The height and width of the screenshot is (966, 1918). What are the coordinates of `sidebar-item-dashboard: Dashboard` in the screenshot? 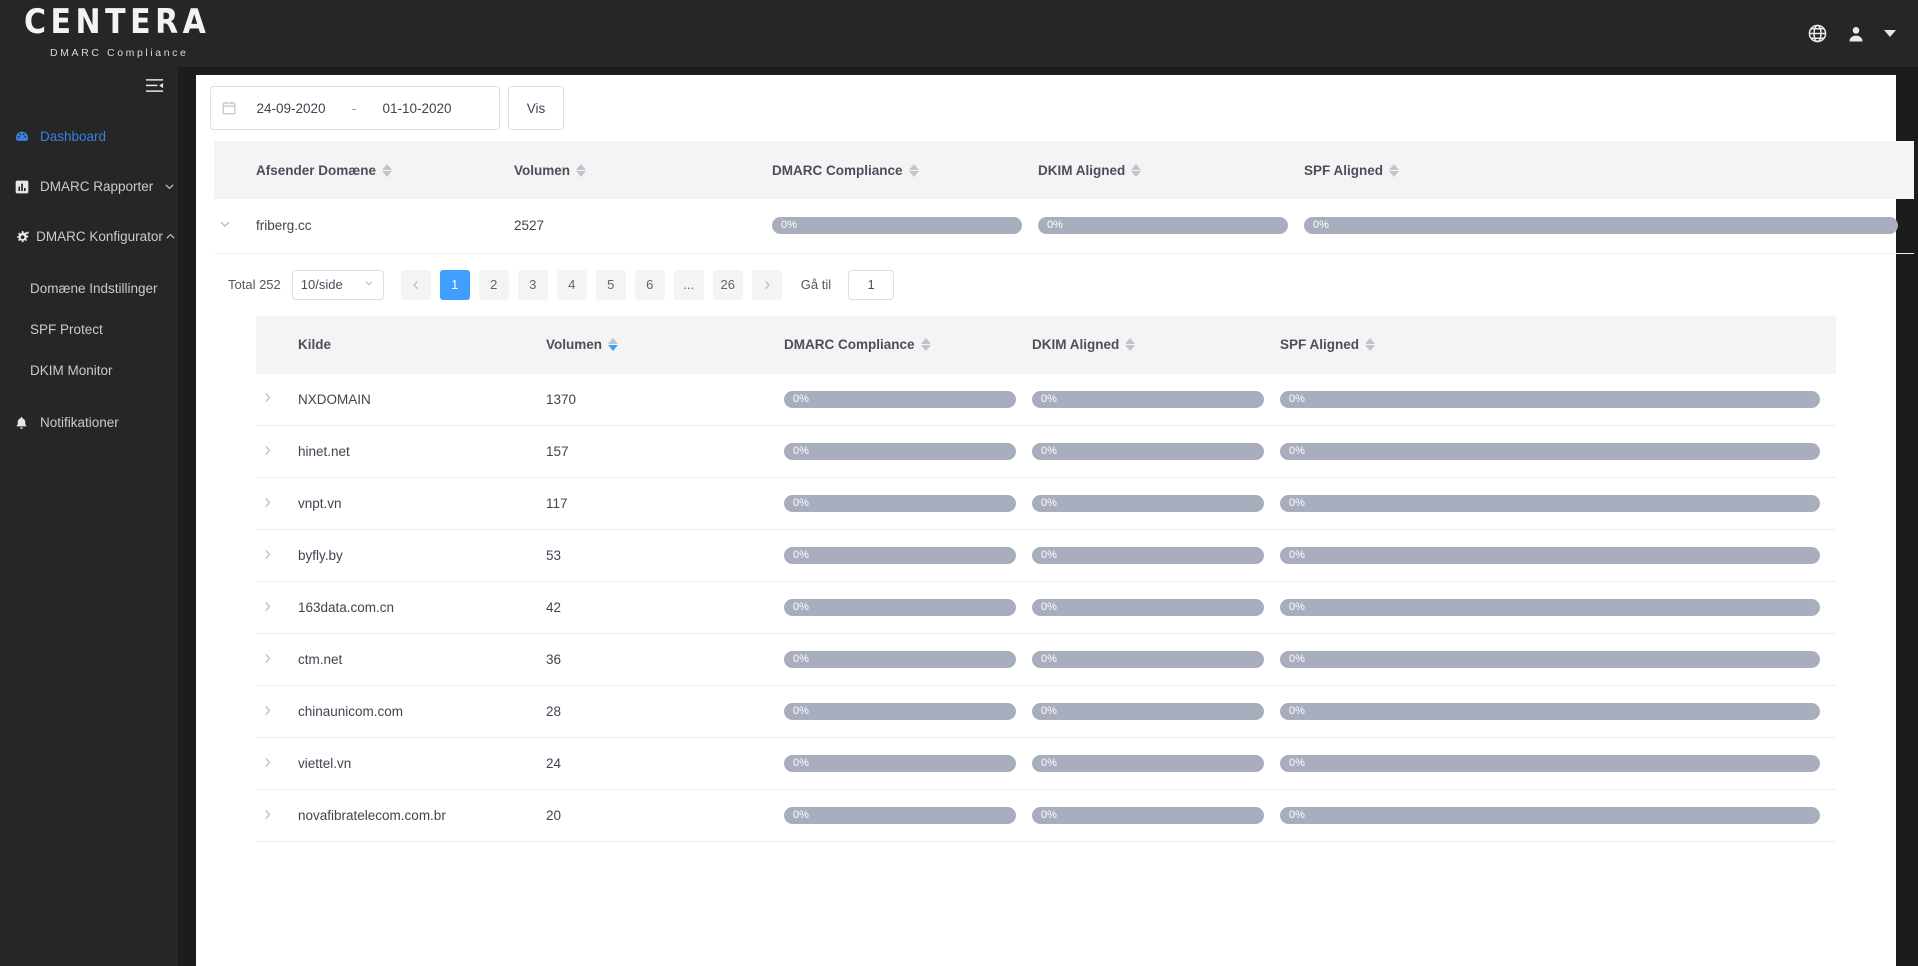 It's located at (89, 136).